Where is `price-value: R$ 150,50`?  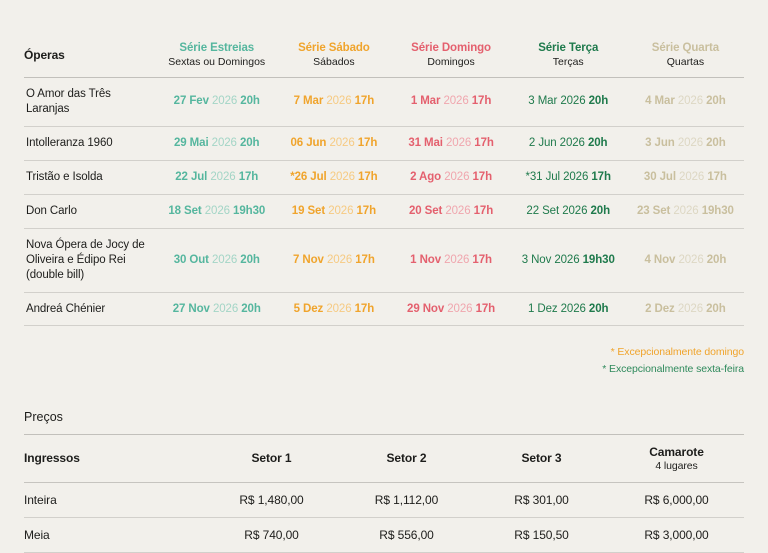
price-value: R$ 150,50 is located at coordinates (541, 535).